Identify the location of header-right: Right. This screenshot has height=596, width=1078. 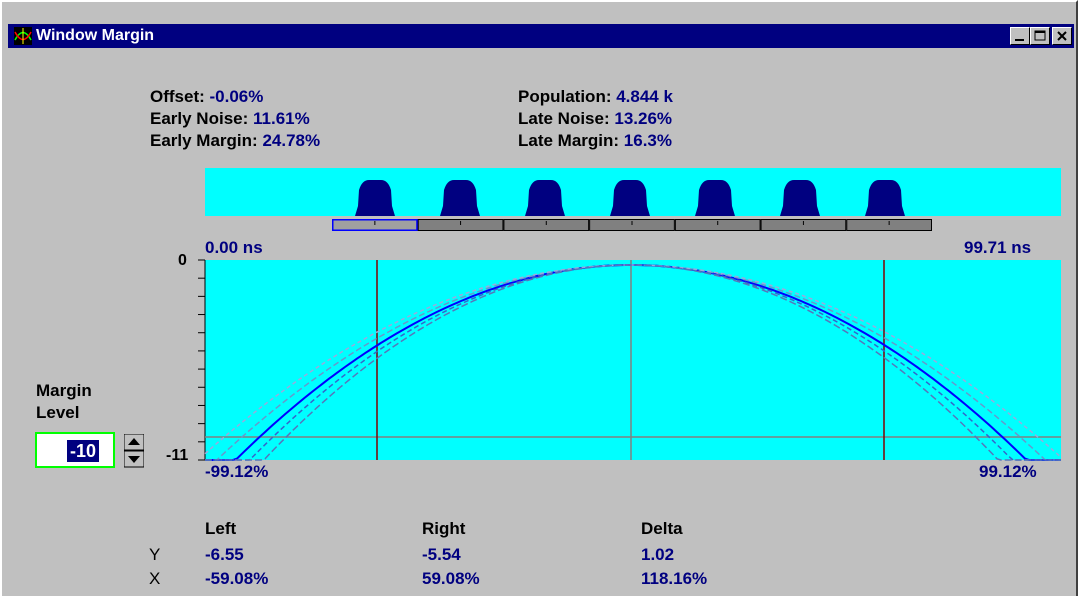
(444, 528).